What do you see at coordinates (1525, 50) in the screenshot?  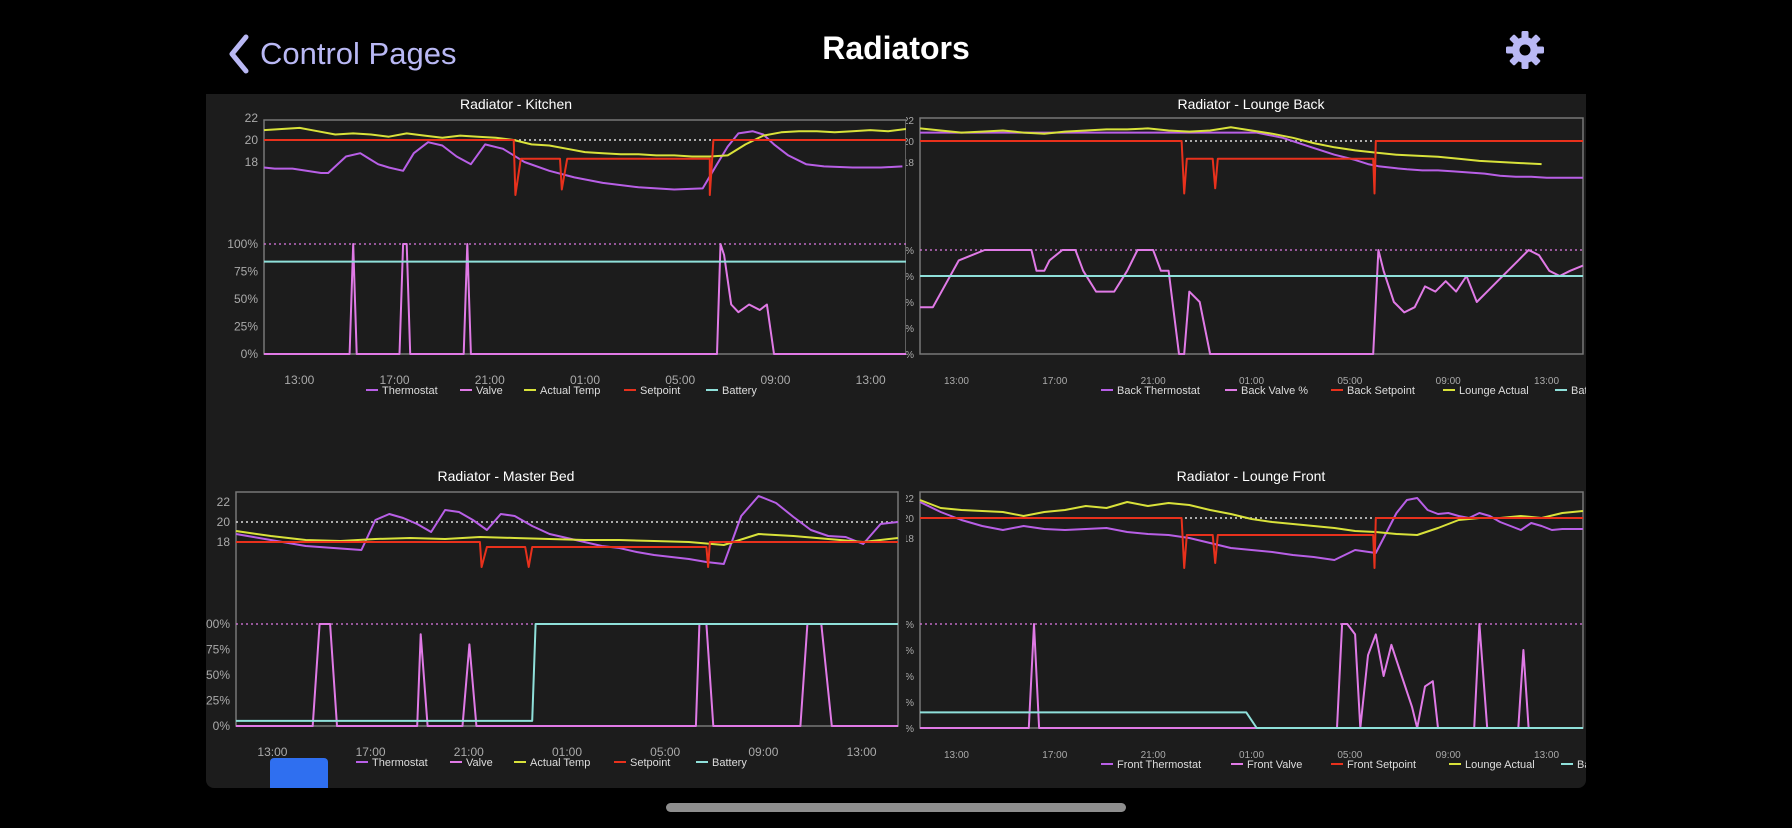 I see `gear-icon` at bounding box center [1525, 50].